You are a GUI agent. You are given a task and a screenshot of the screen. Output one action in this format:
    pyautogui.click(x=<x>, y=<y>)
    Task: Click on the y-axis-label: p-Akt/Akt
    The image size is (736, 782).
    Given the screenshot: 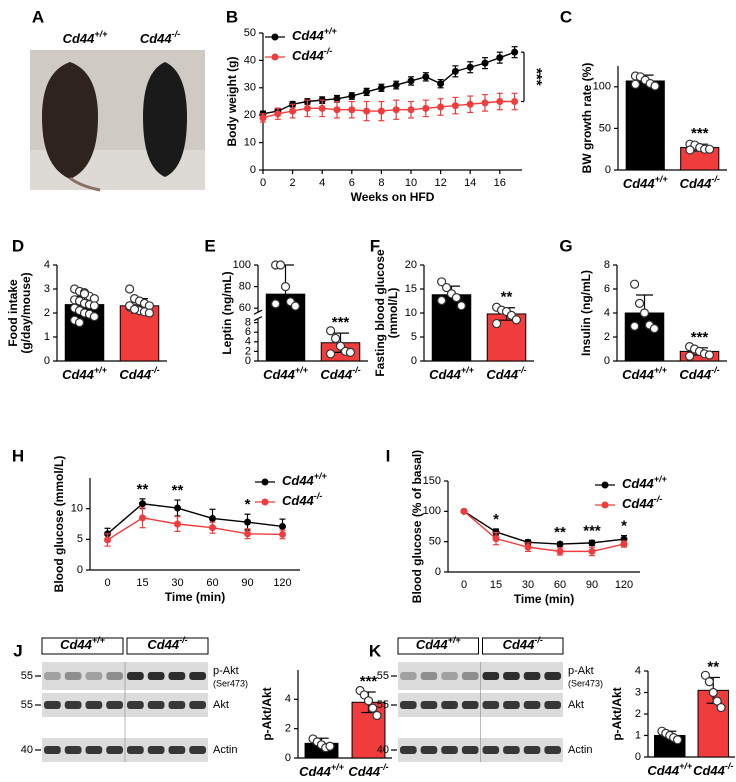 What is the action you would take?
    pyautogui.click(x=267, y=713)
    